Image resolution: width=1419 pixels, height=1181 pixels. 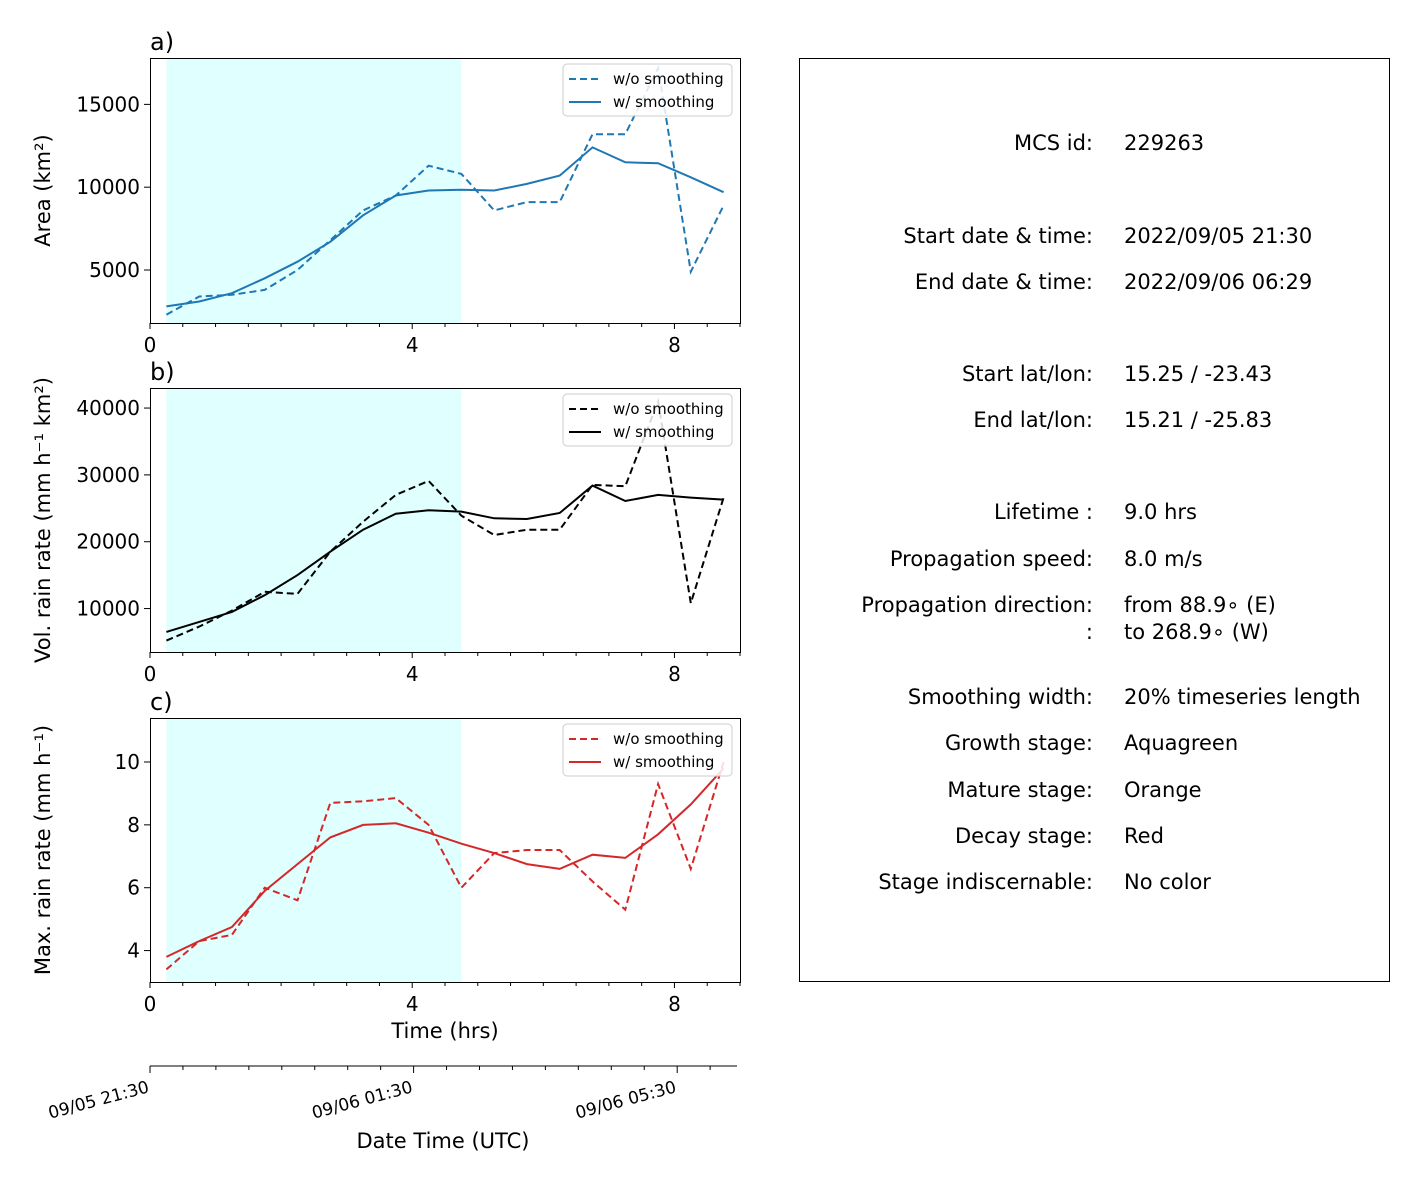 I want to click on datetime-tick-label: 09/05 21:30, so click(x=98, y=1101).